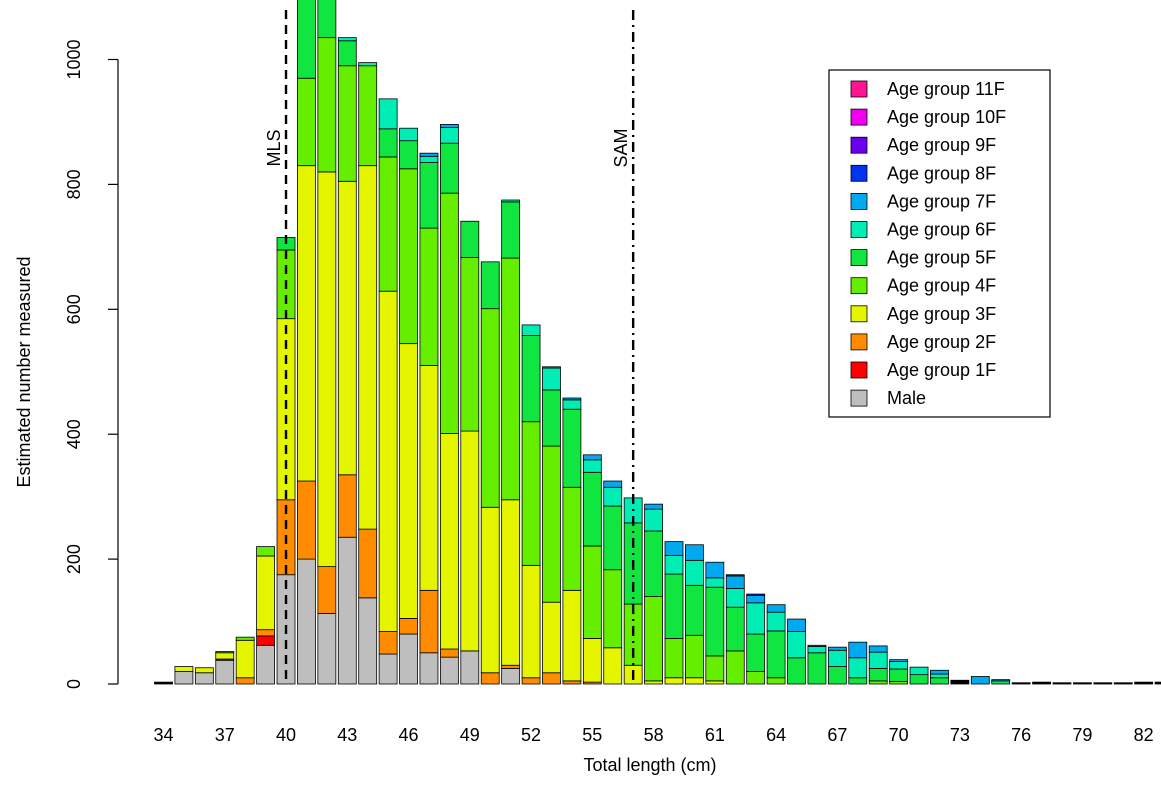 Image resolution: width=1161 pixels, height=807 pixels. What do you see at coordinates (906, 398) in the screenshot?
I see `legend-label: Male` at bounding box center [906, 398].